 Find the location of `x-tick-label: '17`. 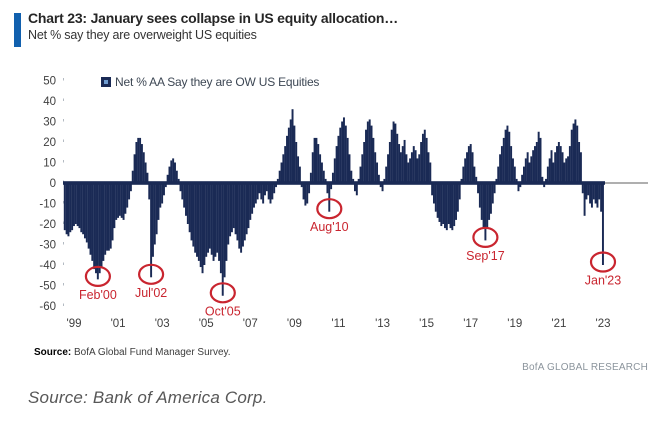

x-tick-label: '17 is located at coordinates (470, 324).